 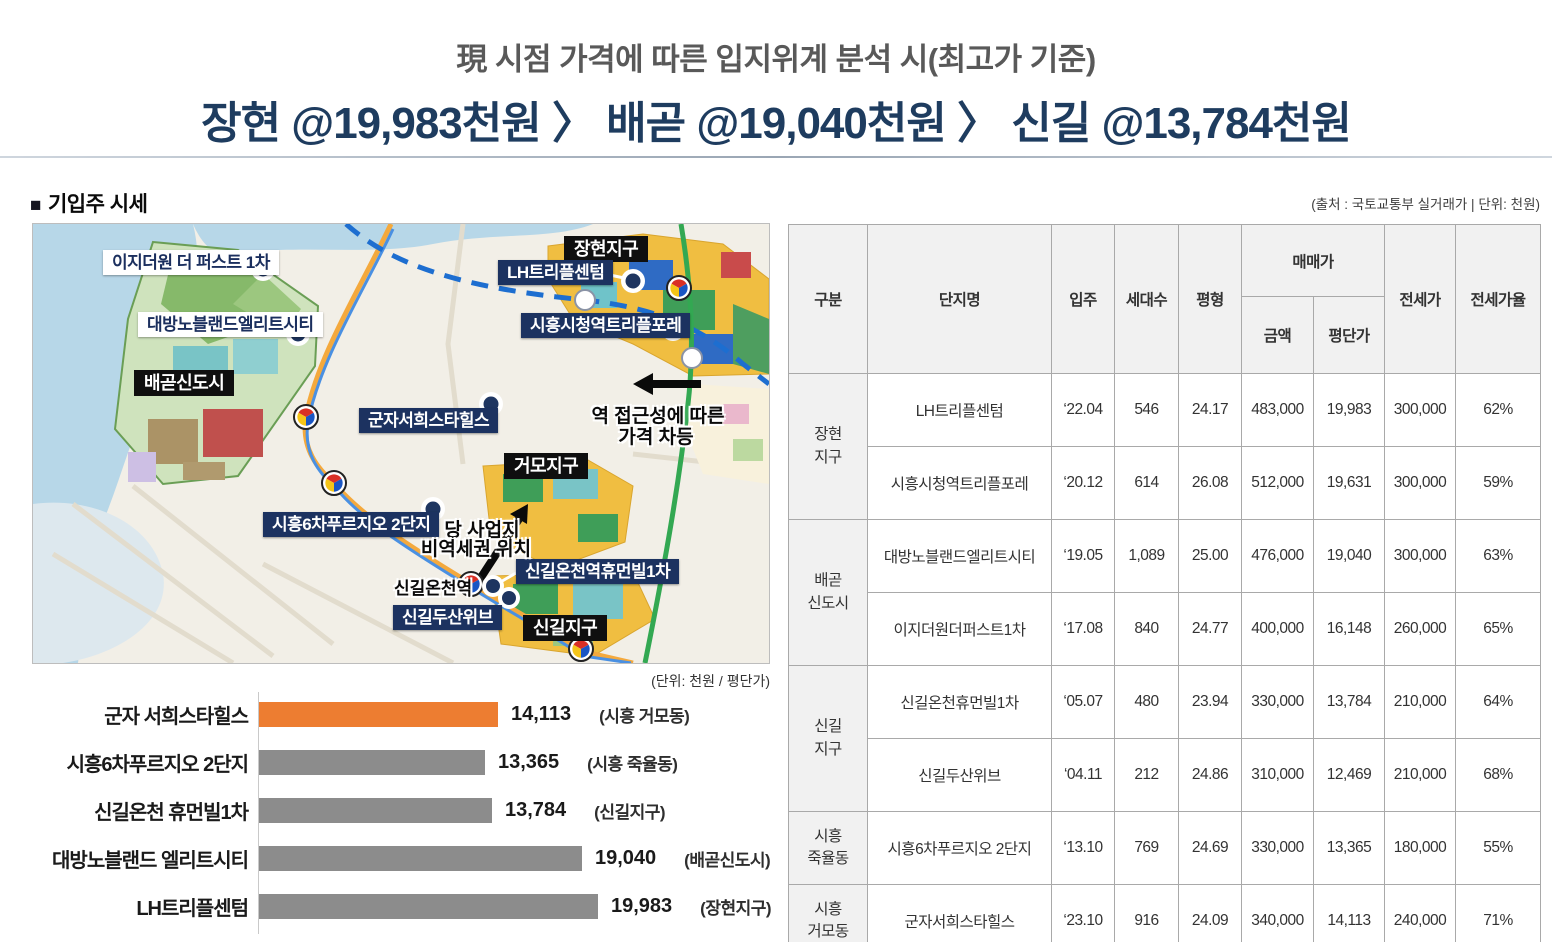 I want to click on col-header-ratio: 전세가율, so click(x=1498, y=299).